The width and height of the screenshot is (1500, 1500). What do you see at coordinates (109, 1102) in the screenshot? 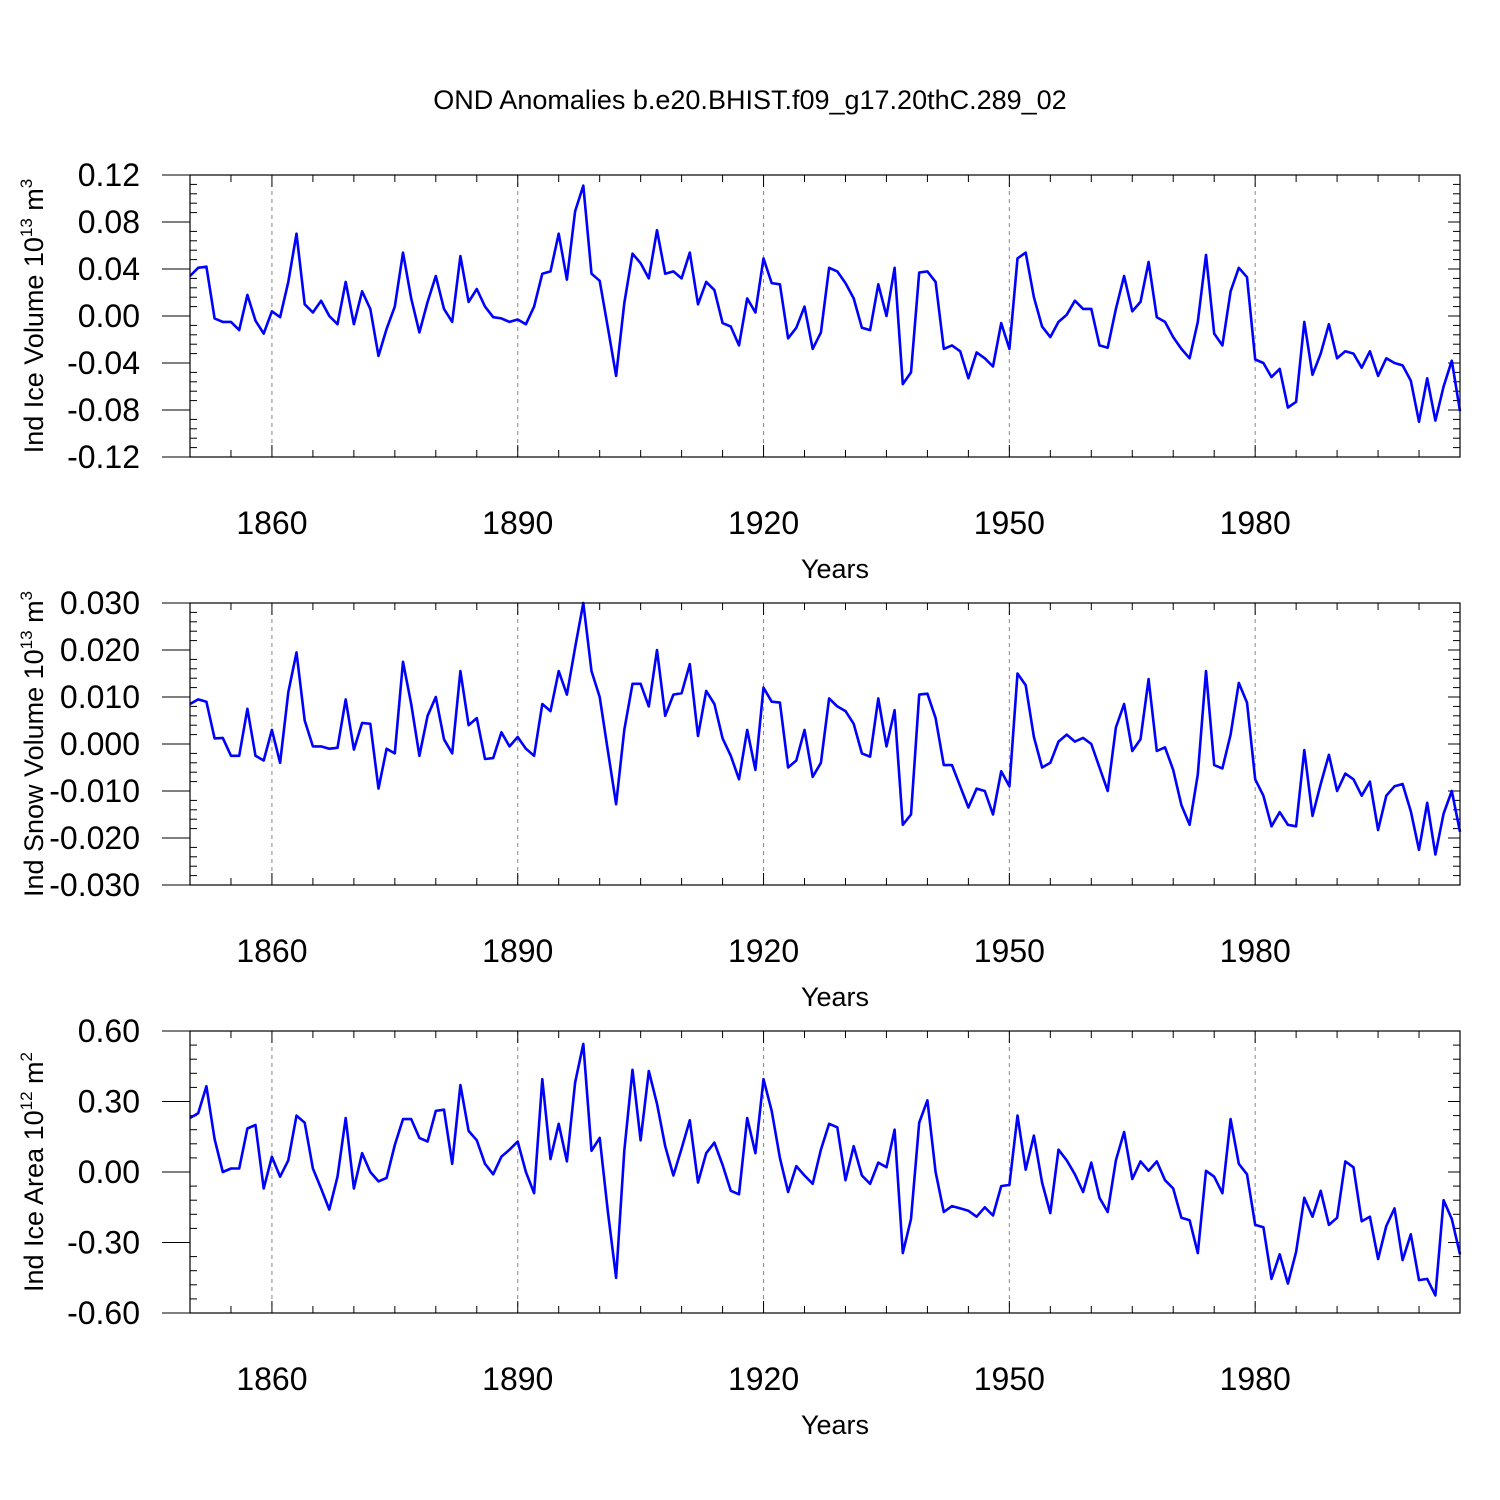
I see `y-tick-label: 0.30` at bounding box center [109, 1102].